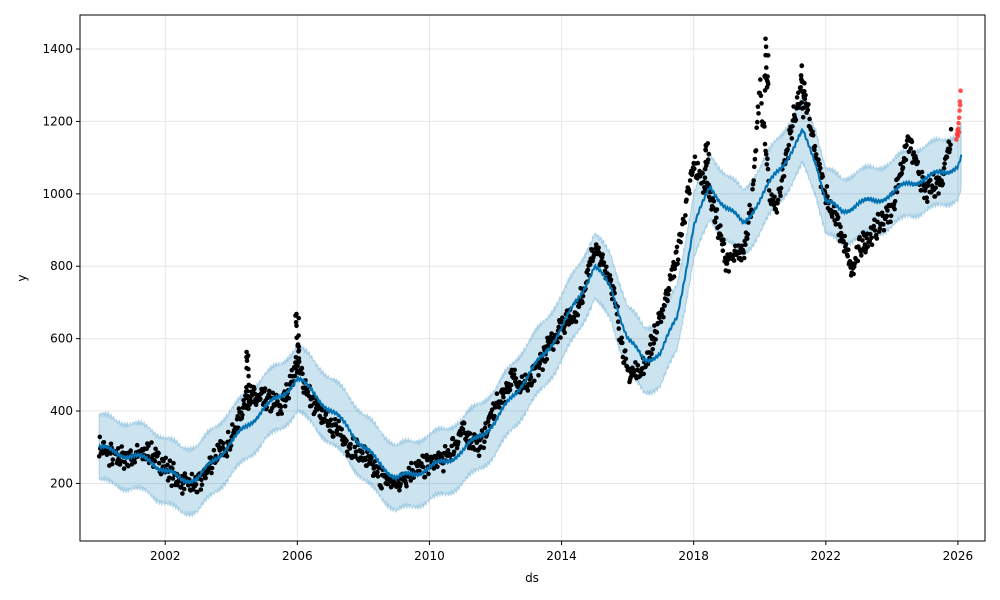  I want to click on x-tick-label: 2010, so click(429, 556).